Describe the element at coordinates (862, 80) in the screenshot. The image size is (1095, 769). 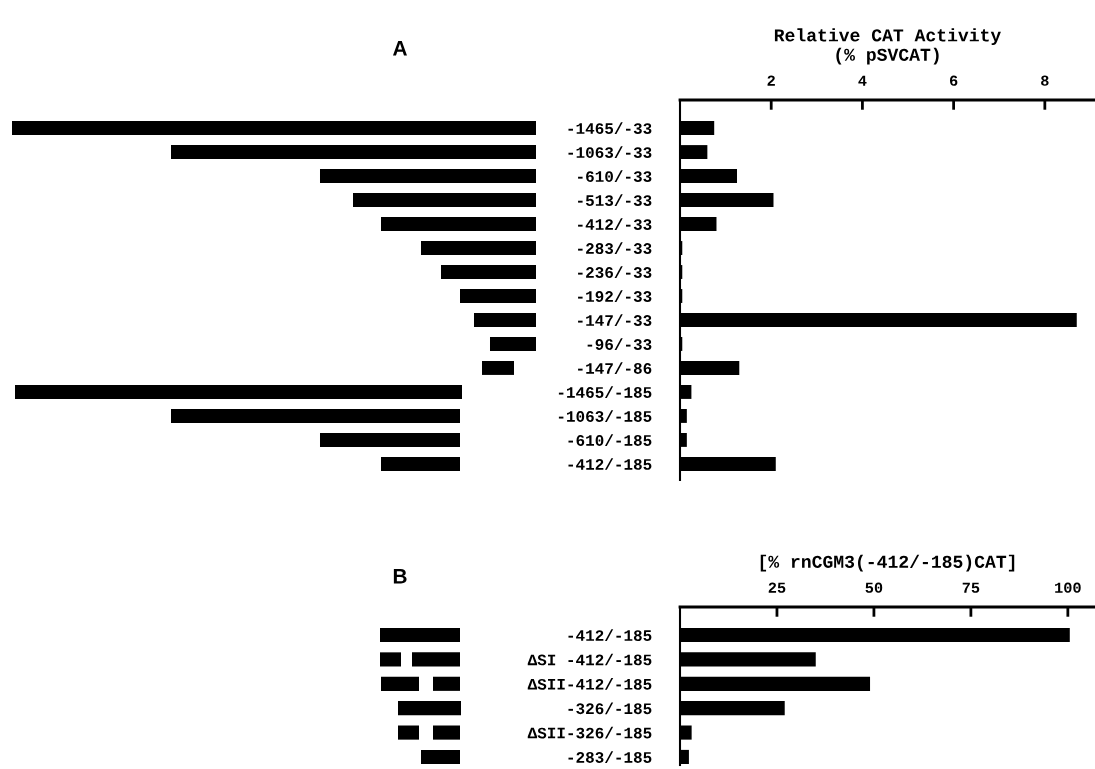
I see `x-tick-label: 4` at that location.